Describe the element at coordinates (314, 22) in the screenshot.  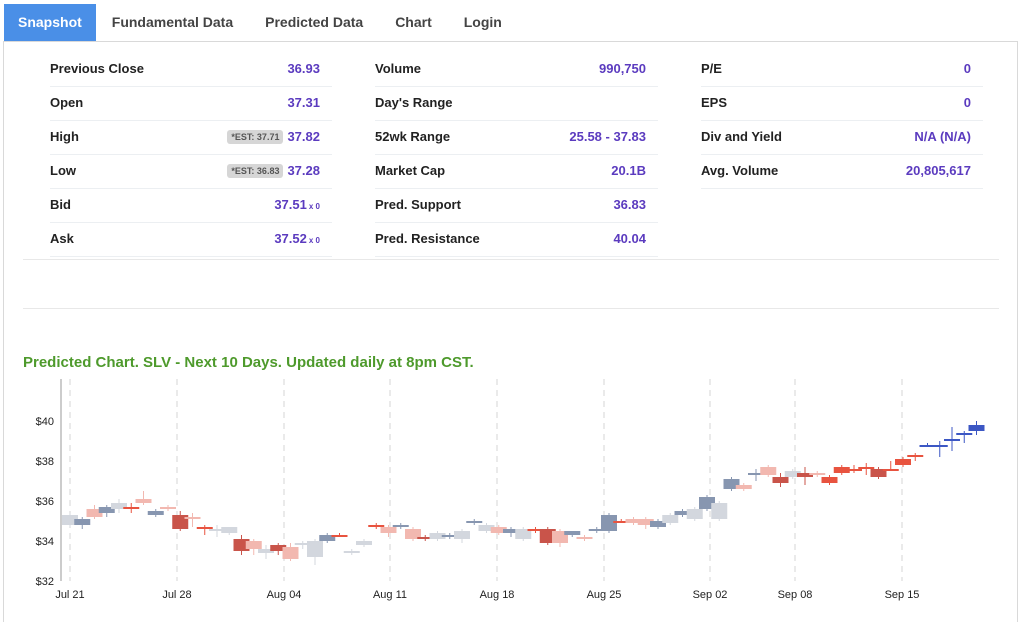
I see `tab-predicted-data: Predicted Data` at that location.